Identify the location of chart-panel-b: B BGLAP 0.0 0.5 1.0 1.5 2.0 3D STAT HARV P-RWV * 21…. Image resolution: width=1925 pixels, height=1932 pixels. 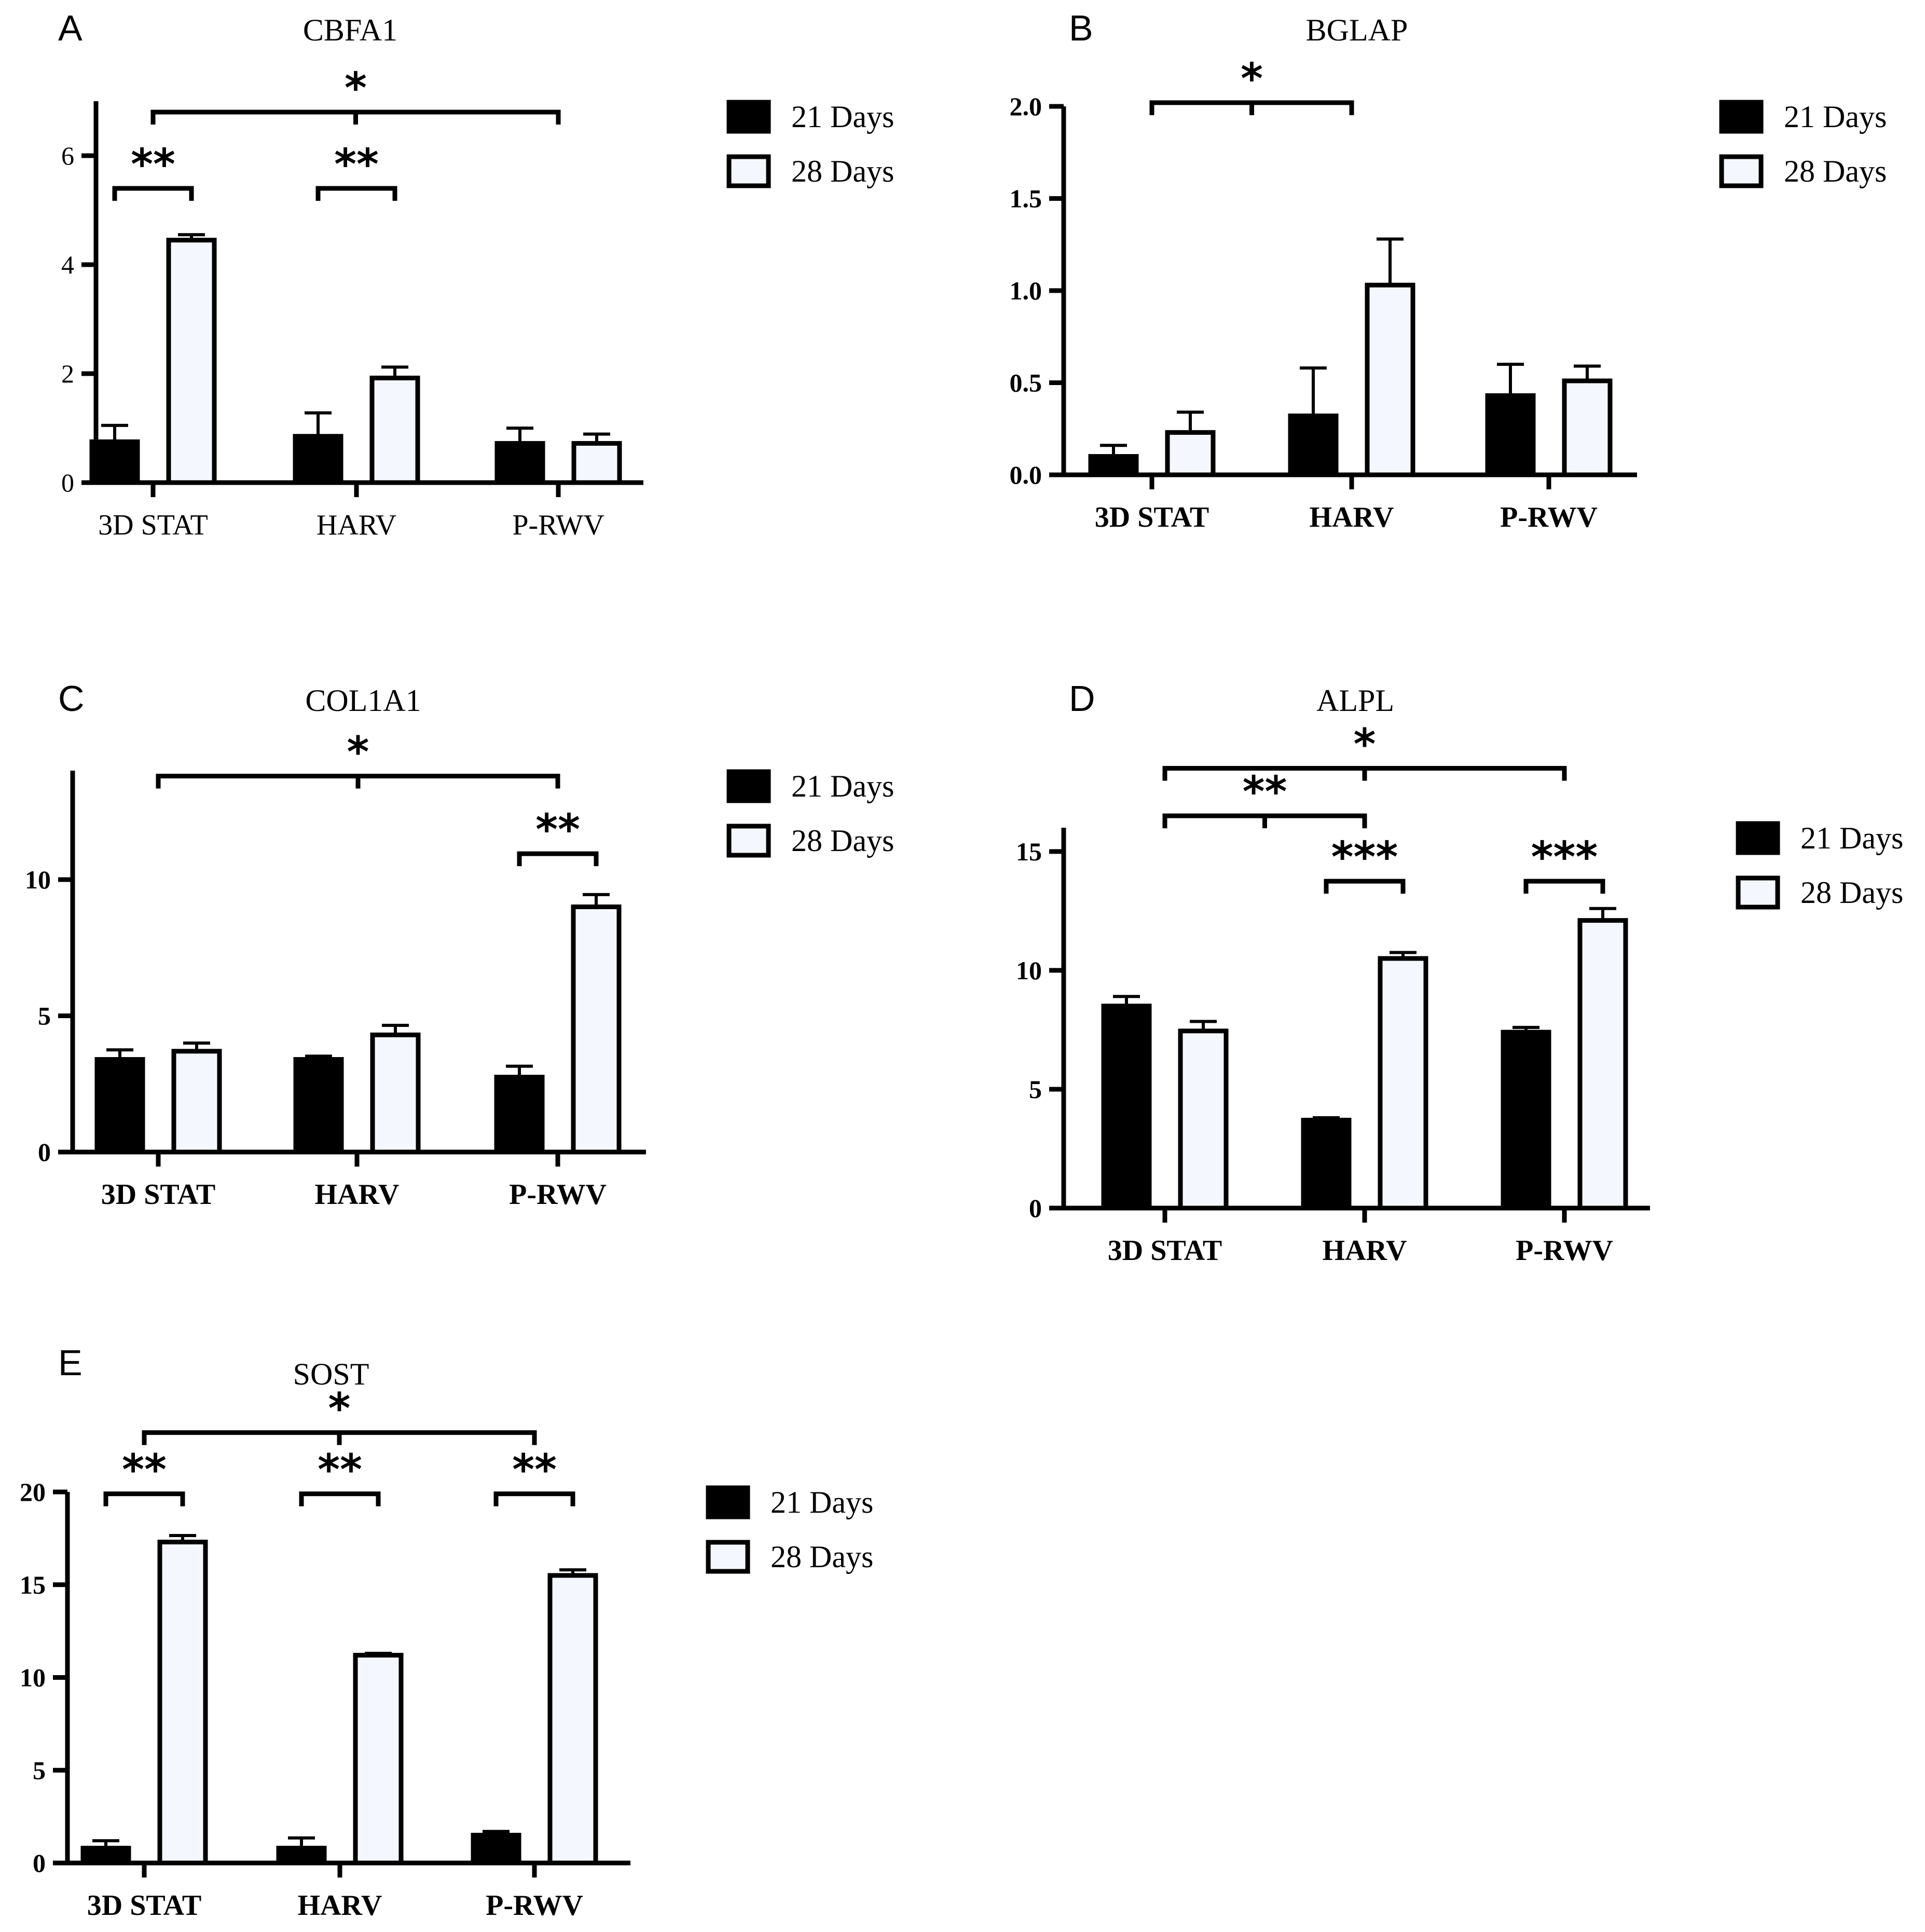
(1448, 270).